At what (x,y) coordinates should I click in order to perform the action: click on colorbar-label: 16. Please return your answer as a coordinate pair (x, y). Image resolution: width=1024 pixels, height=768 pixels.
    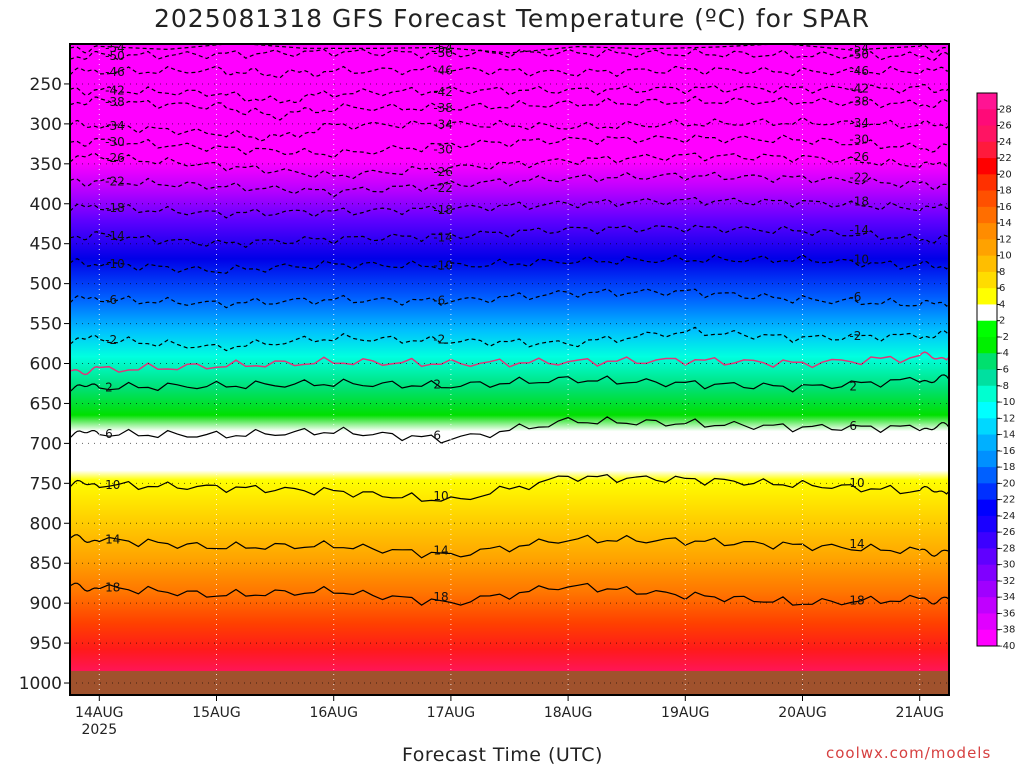
    Looking at the image, I should click on (1005, 207).